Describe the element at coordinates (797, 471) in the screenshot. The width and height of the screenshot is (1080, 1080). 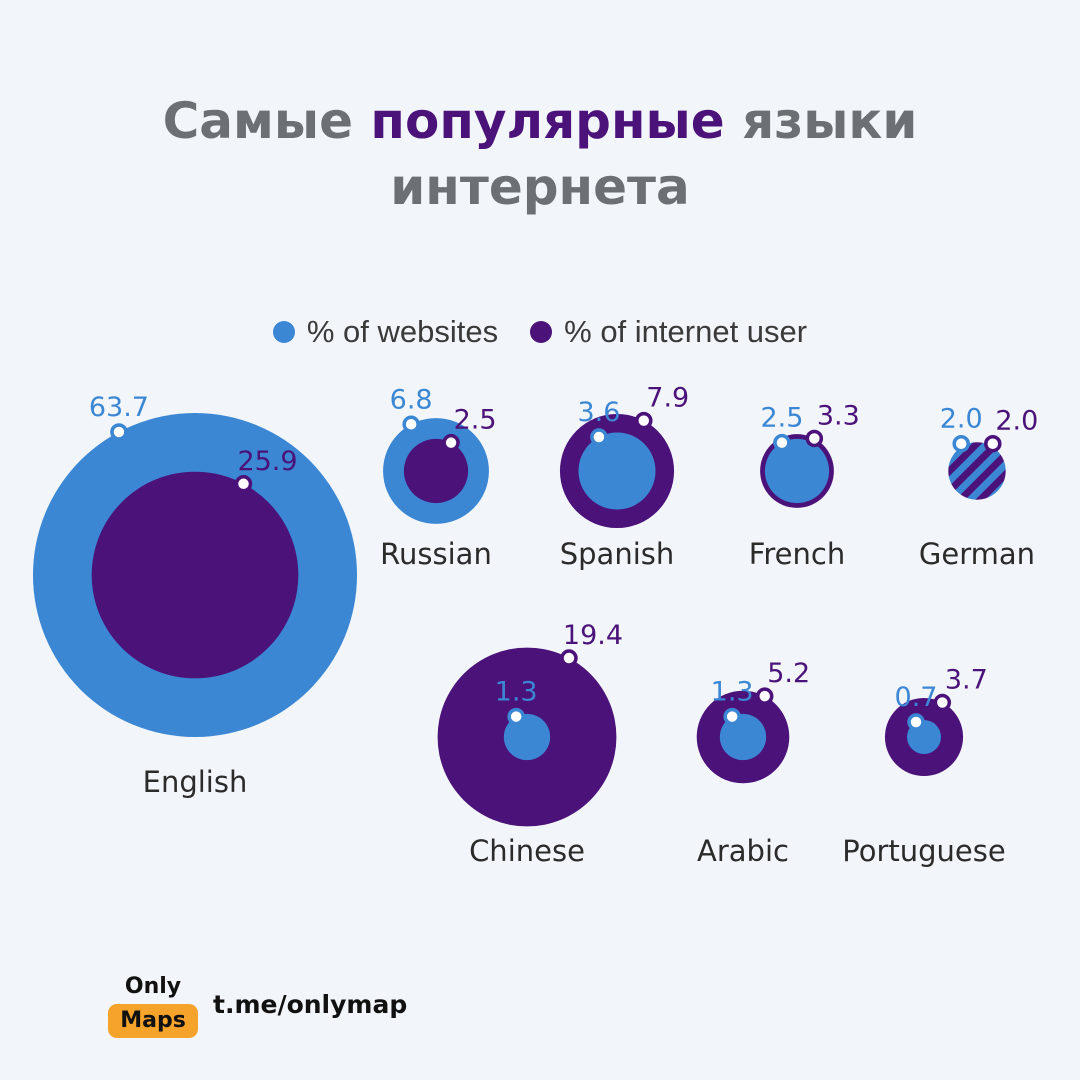
I see `bubble-websites-french` at that location.